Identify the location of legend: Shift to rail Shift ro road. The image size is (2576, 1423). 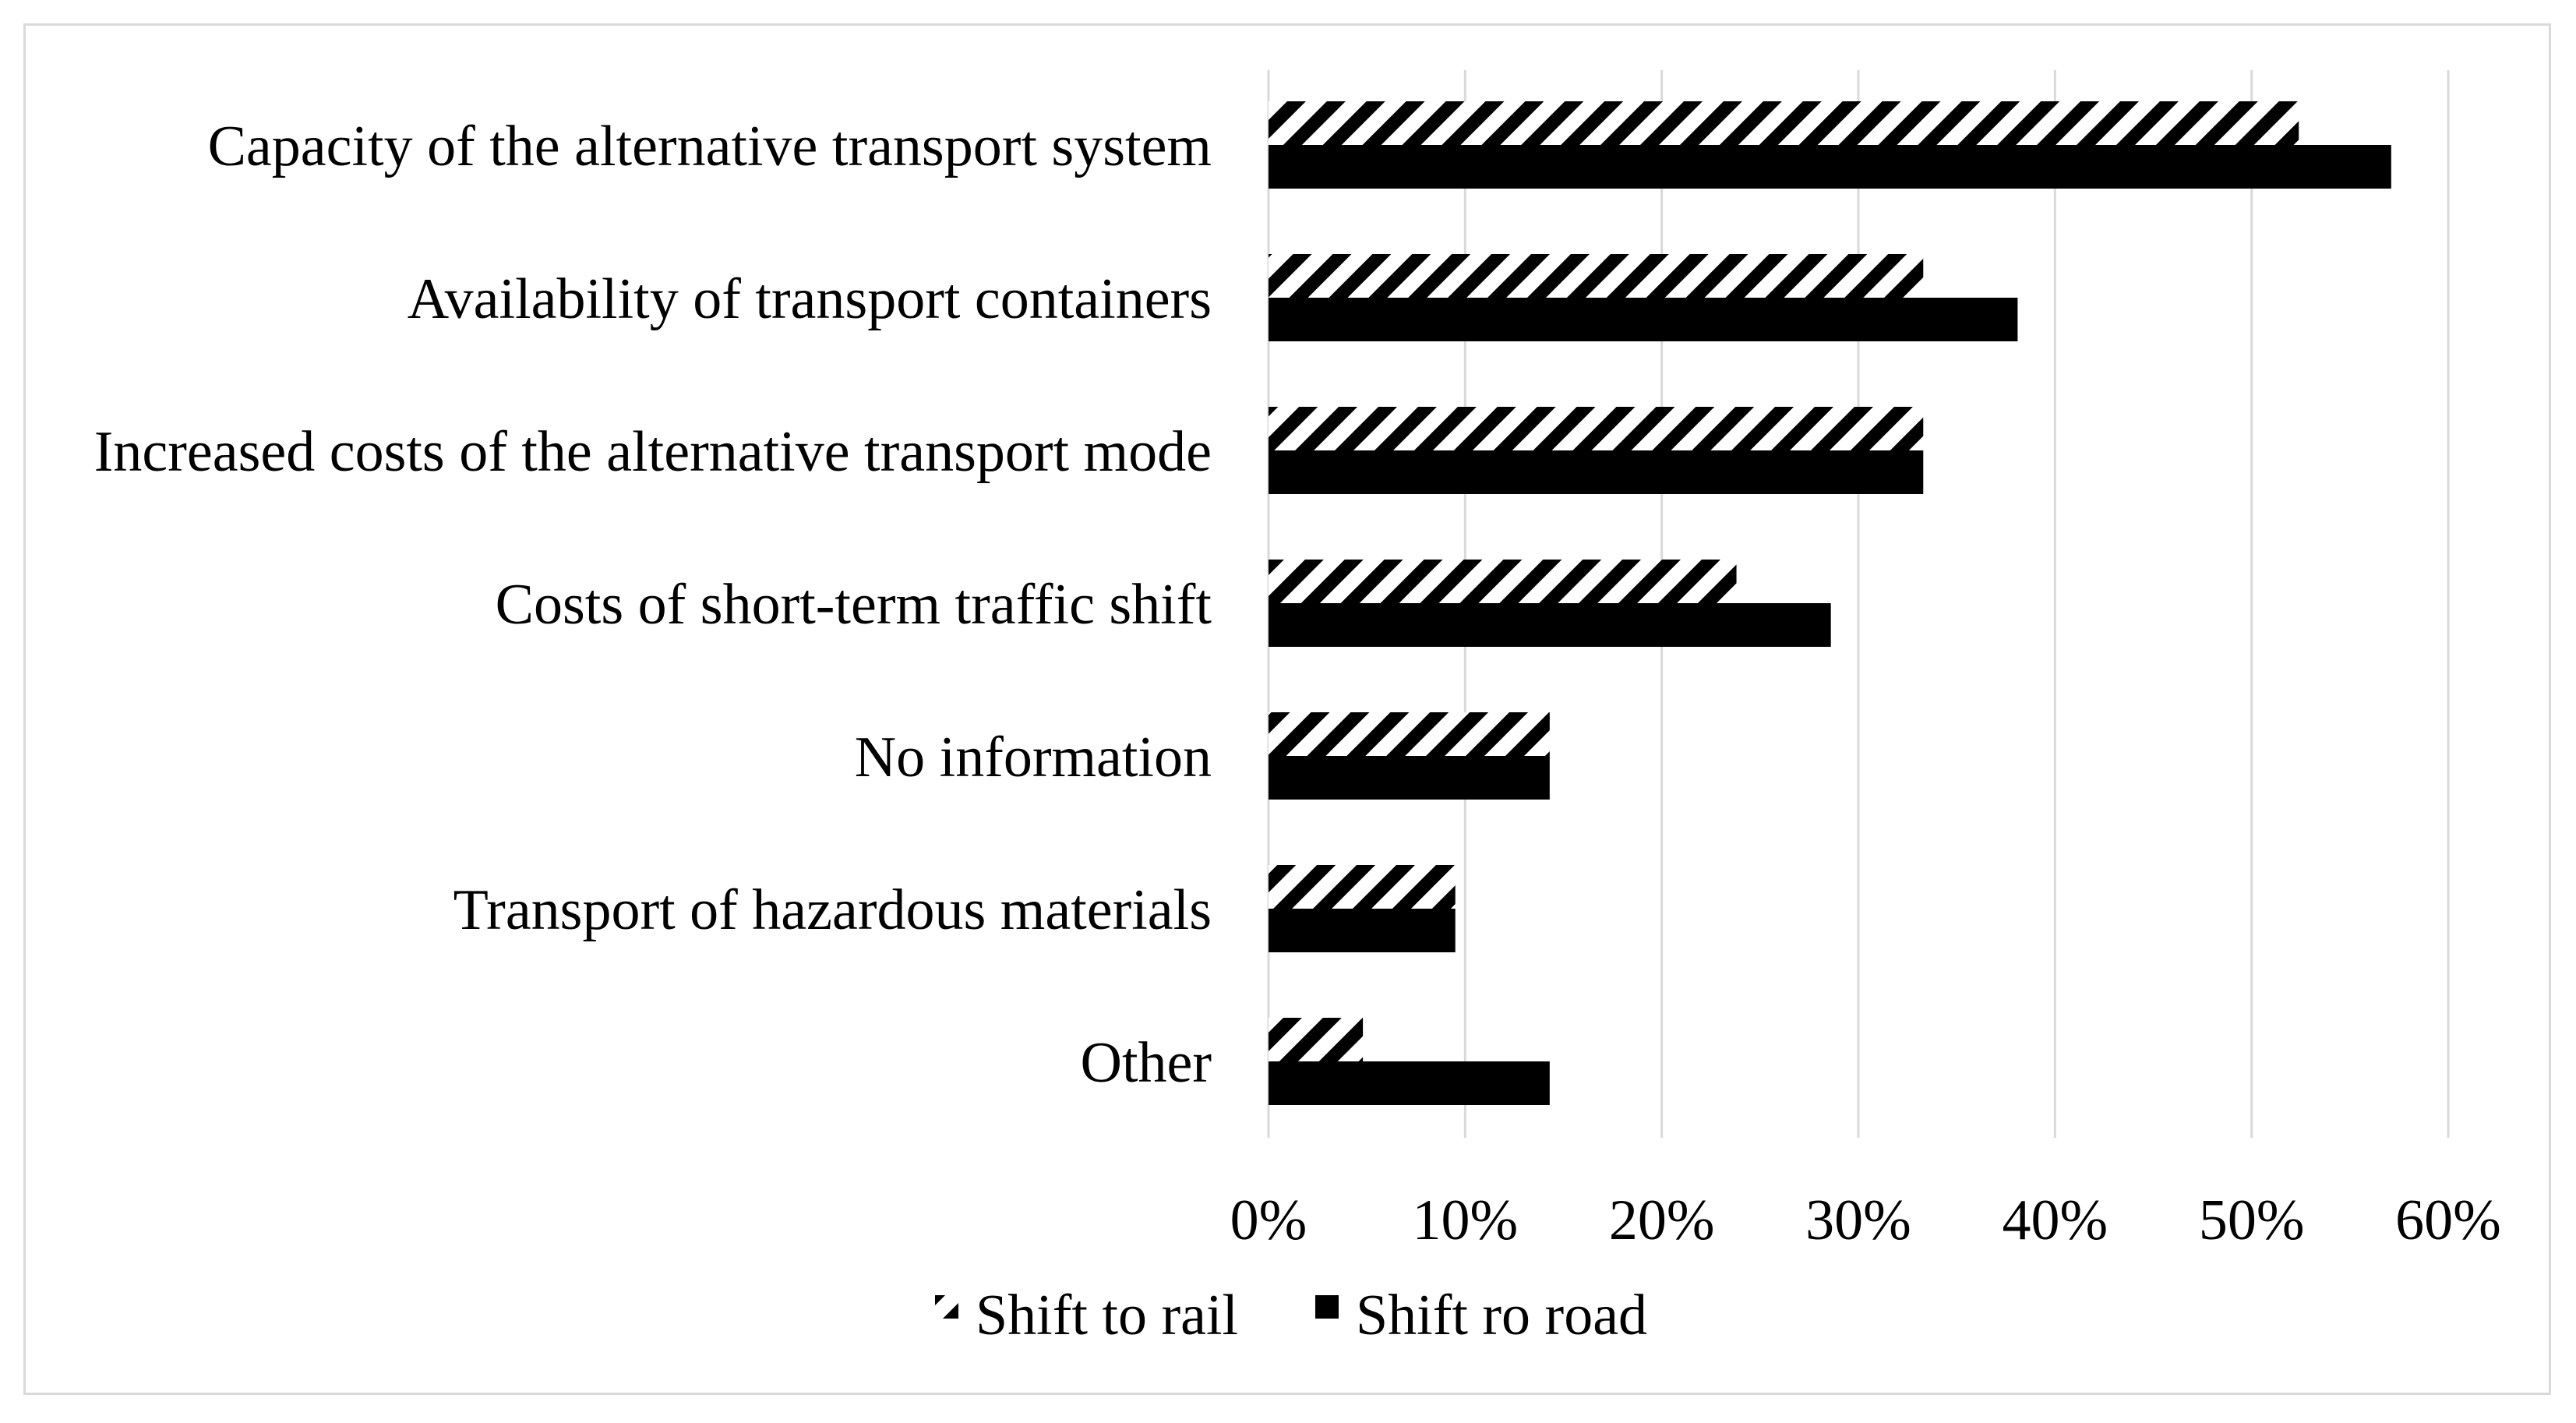
(1291, 1315).